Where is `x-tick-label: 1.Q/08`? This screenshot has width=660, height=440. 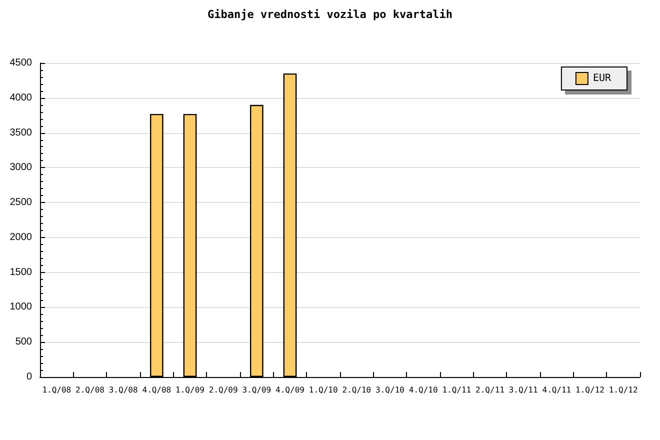
x-tick-label: 1.Q/08 is located at coordinates (57, 390).